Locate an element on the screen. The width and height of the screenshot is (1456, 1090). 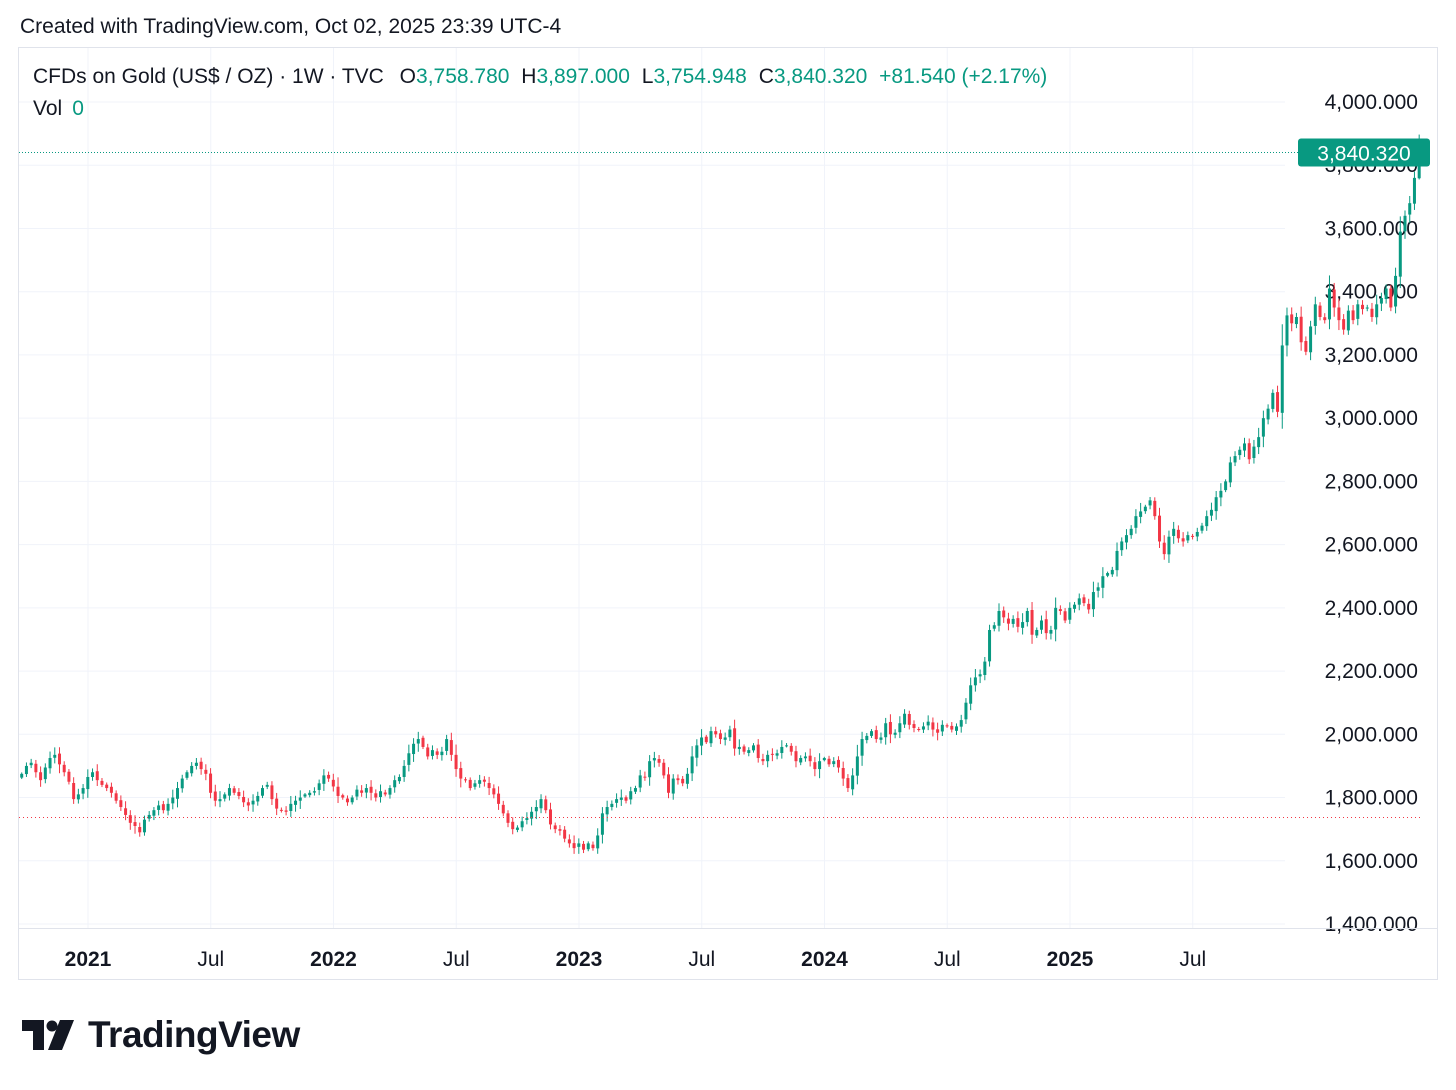
y-tick-label: 2,200.000 is located at coordinates (1371, 671).